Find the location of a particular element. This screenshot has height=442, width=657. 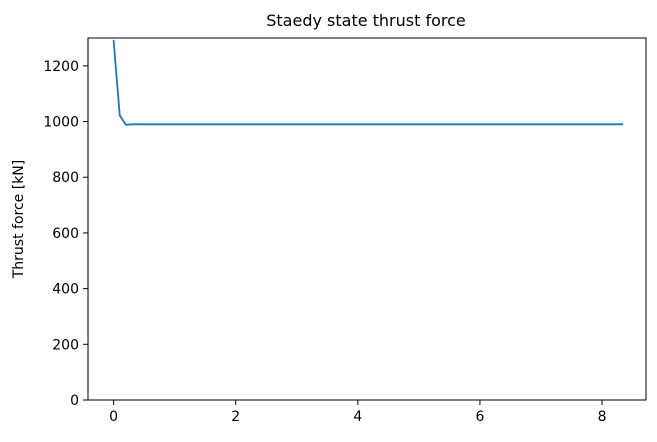

y-tick-label-1000: 1000 is located at coordinates (61, 123).